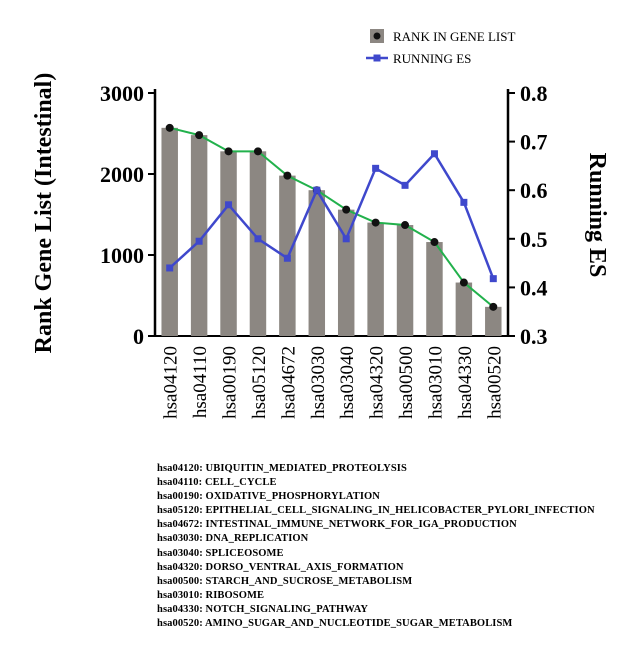 The width and height of the screenshot is (641, 660). What do you see at coordinates (280, 567) in the screenshot?
I see `pathway-note: hsa04320: DORSO_VENTRAL_AXIS_FORMATION` at bounding box center [280, 567].